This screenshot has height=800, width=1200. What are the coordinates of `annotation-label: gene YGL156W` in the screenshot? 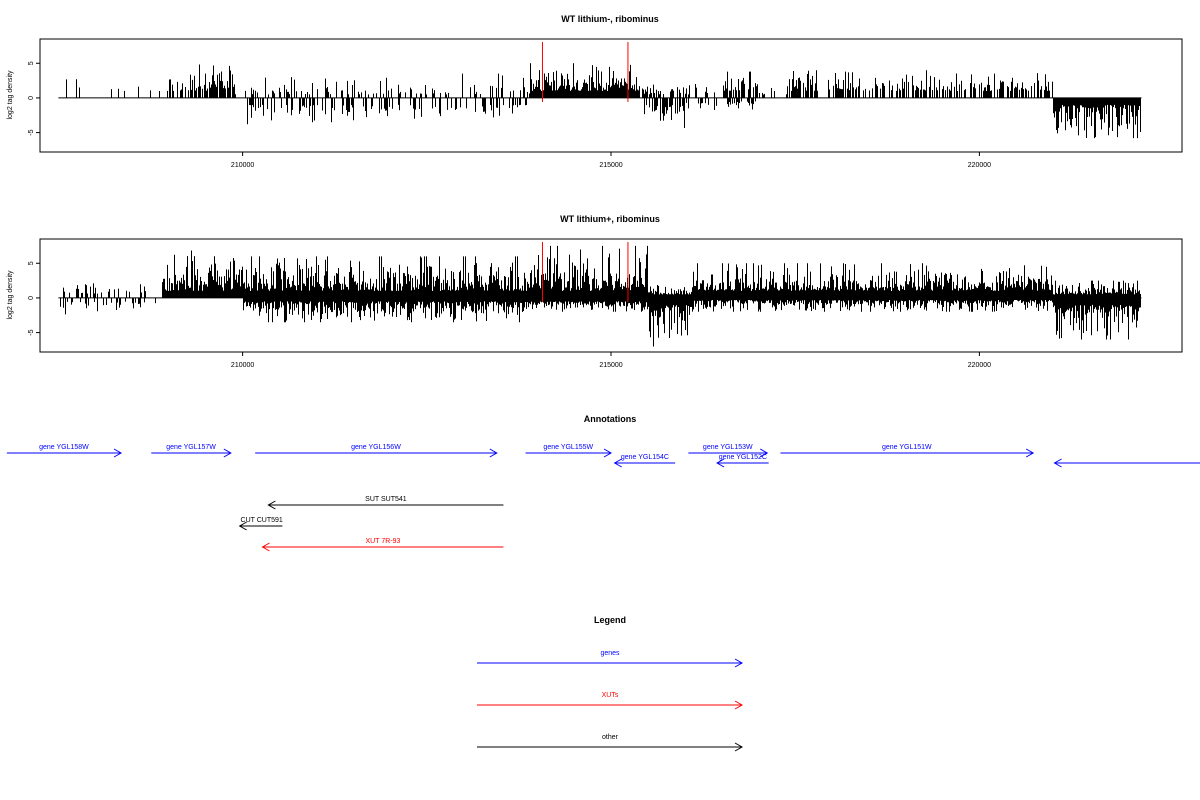 It's located at (376, 447).